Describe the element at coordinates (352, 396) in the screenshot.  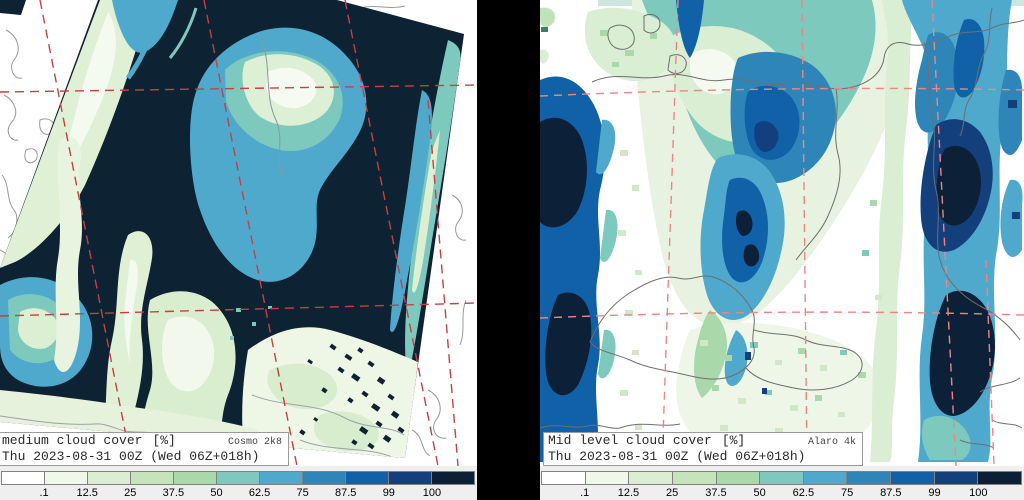
I see `cumulus-speckles` at that location.